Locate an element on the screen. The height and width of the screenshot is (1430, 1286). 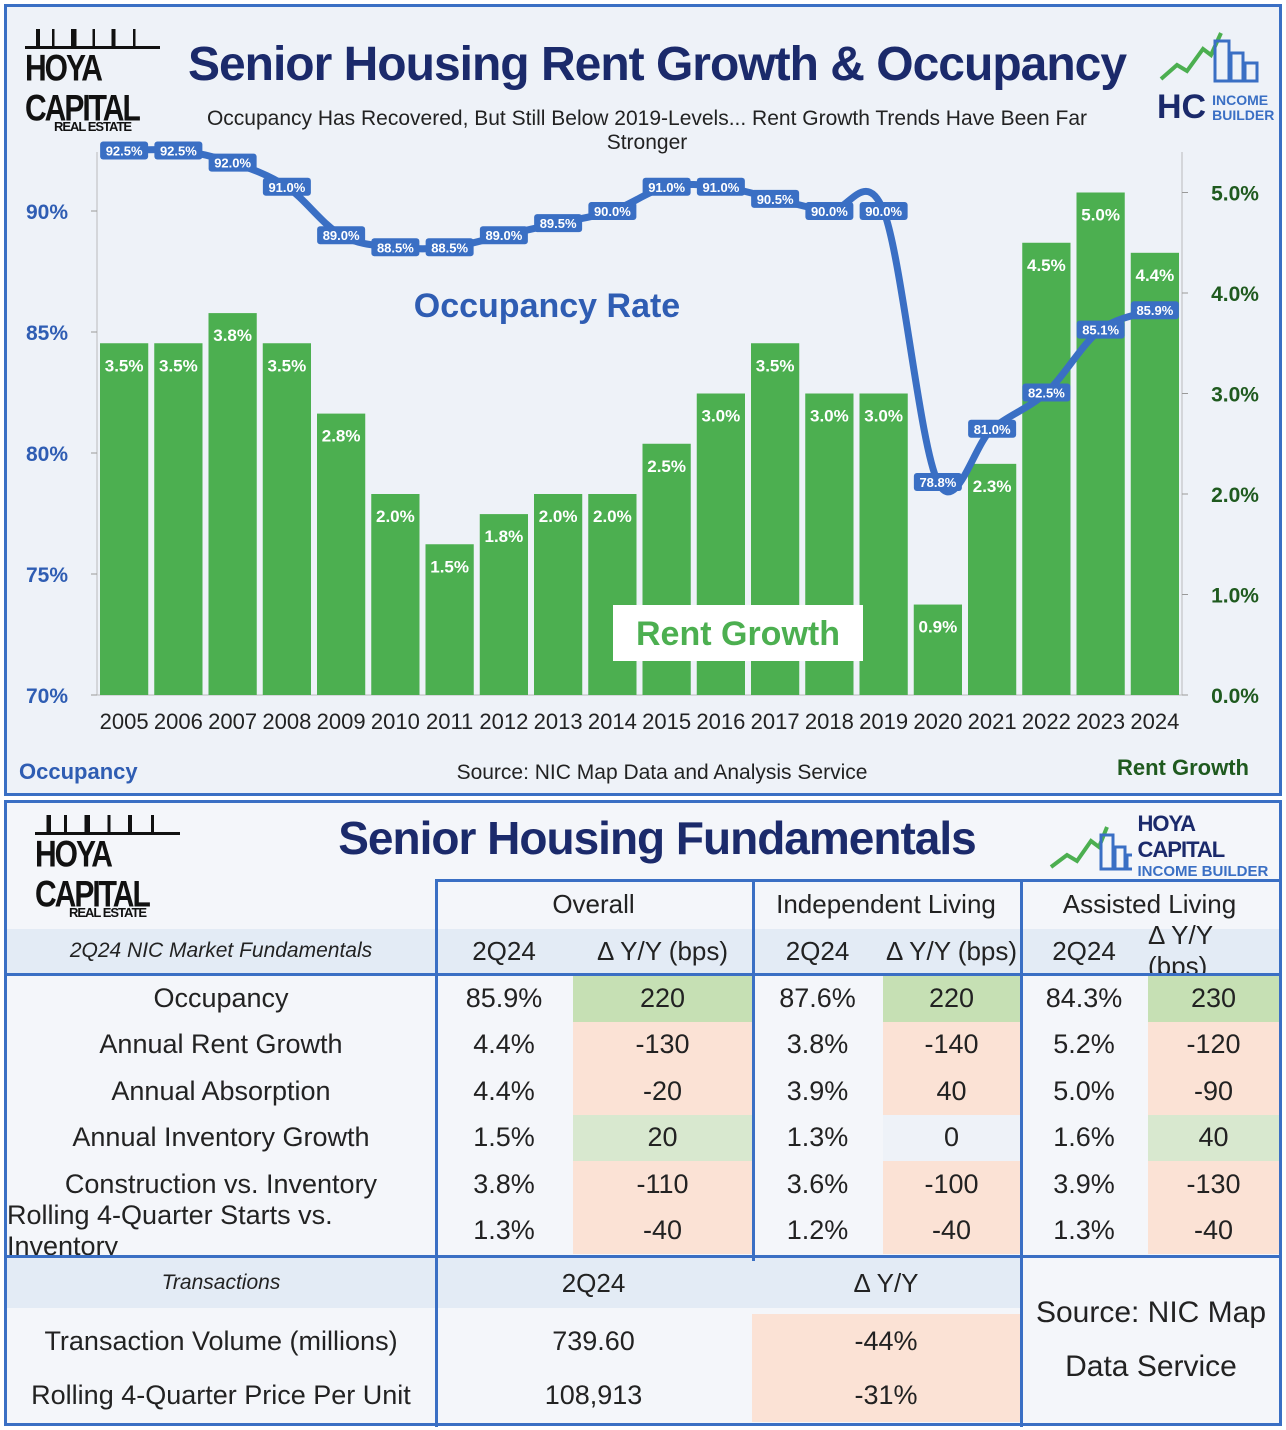
occupancy-point: 90.0% is located at coordinates (829, 211).